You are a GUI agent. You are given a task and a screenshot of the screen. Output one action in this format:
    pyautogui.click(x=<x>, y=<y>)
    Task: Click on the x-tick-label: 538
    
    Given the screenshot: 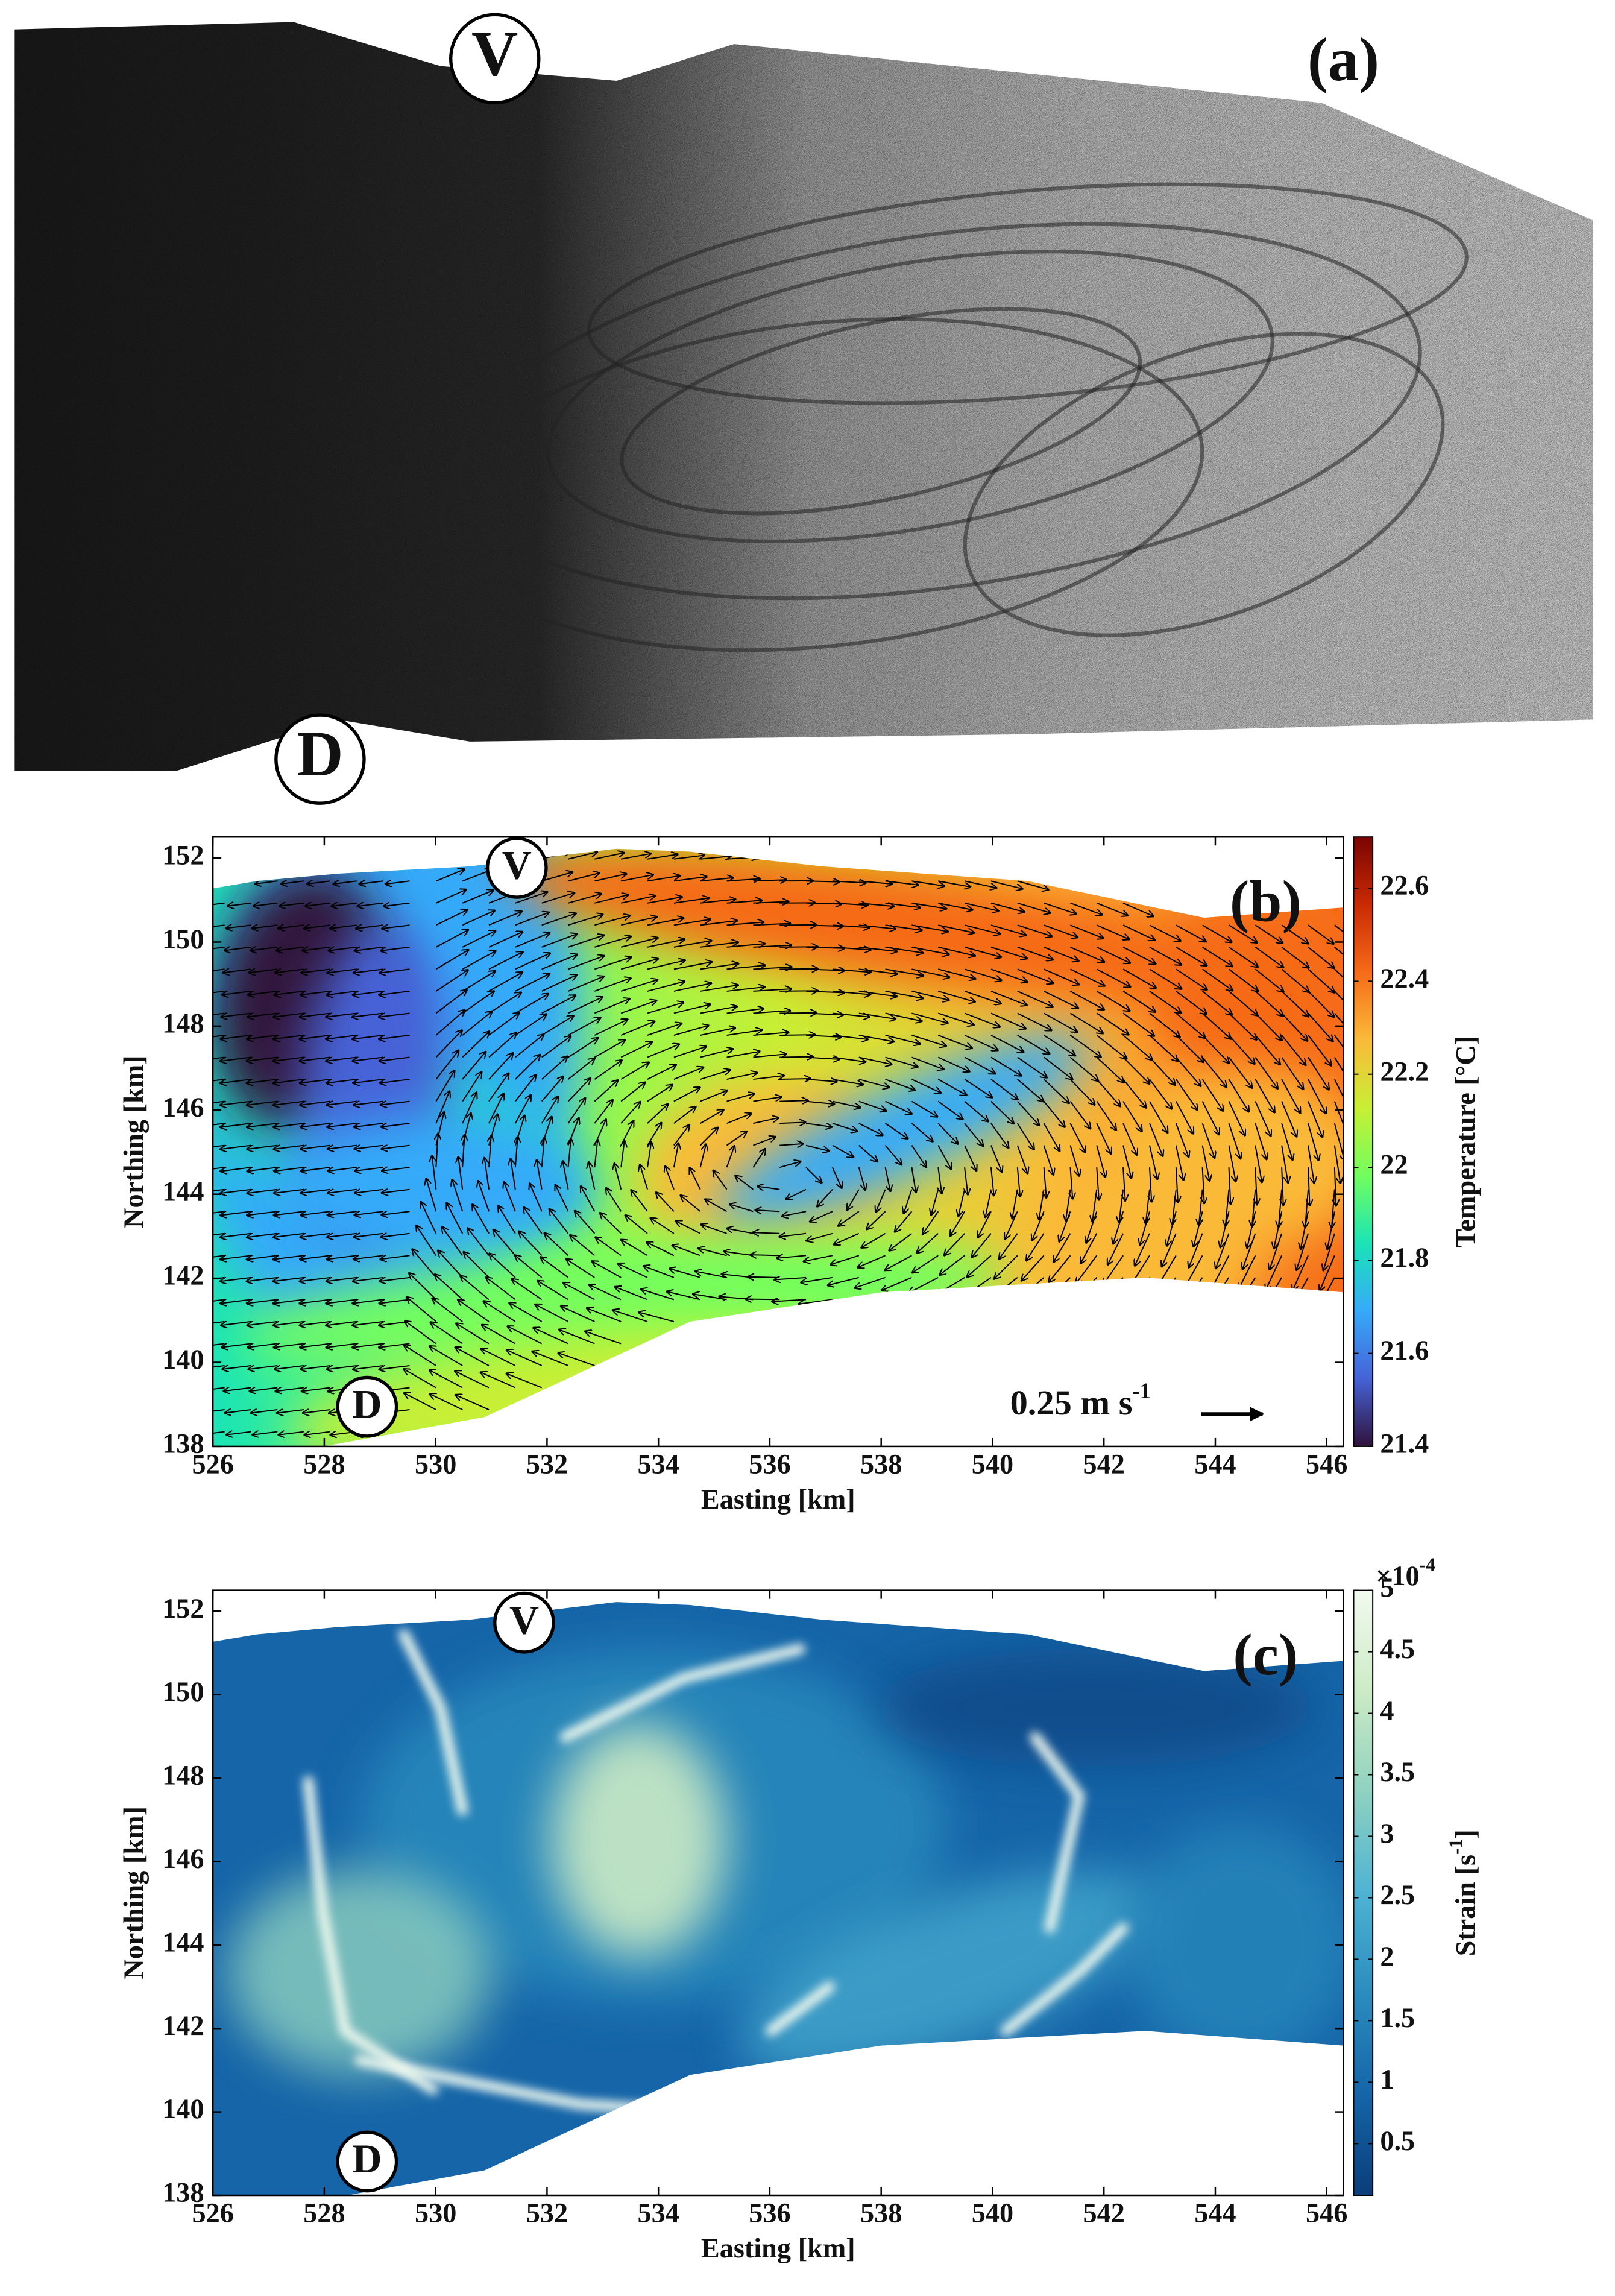 What is the action you would take?
    pyautogui.click(x=881, y=1464)
    